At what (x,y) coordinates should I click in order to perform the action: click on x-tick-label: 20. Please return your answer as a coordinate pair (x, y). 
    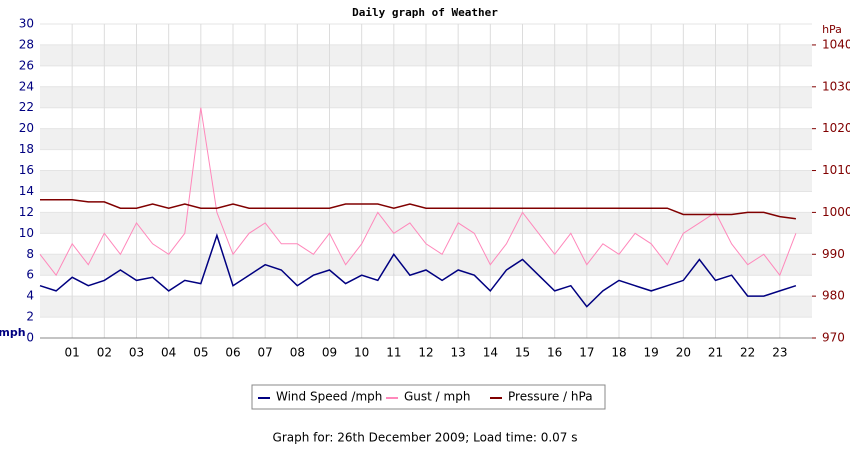
    Looking at the image, I should click on (683, 353).